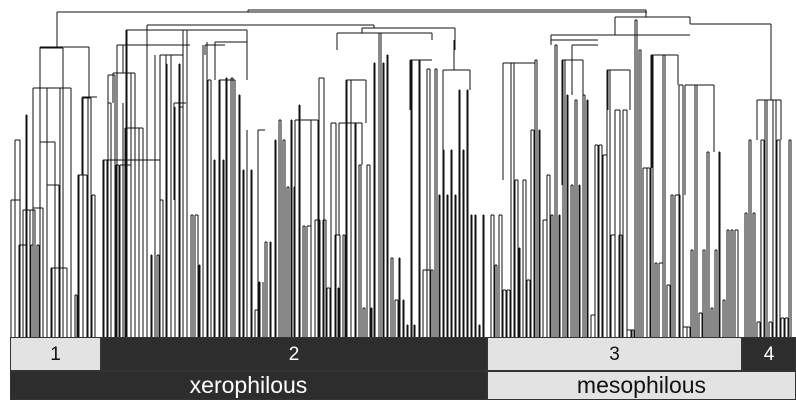  I want to click on cluster-1-bar: 1, so click(55, 354).